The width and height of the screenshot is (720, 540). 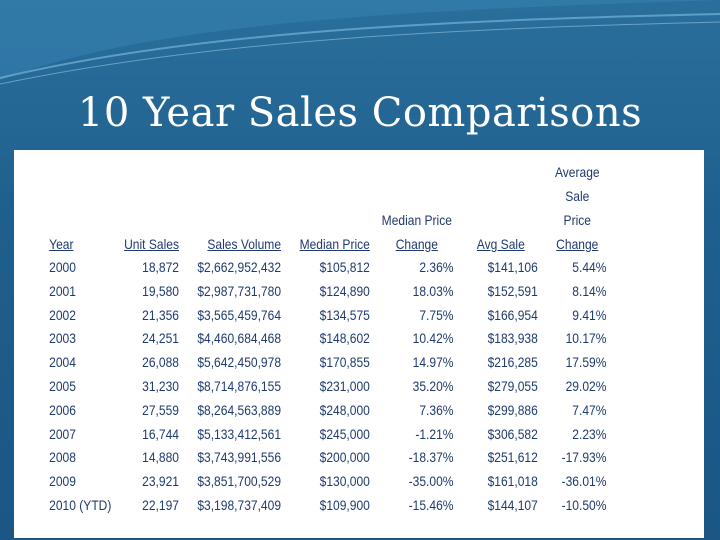 What do you see at coordinates (512, 338) in the screenshot?
I see `cell-avg-sale: $183,938` at bounding box center [512, 338].